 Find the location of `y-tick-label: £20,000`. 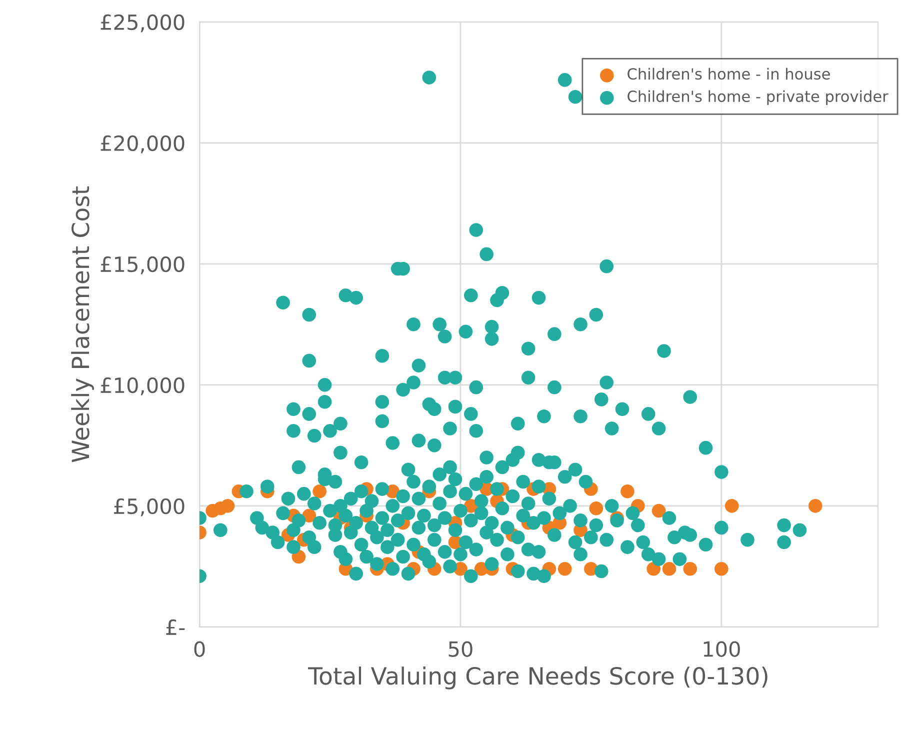

y-tick-label: £20,000 is located at coordinates (142, 144).